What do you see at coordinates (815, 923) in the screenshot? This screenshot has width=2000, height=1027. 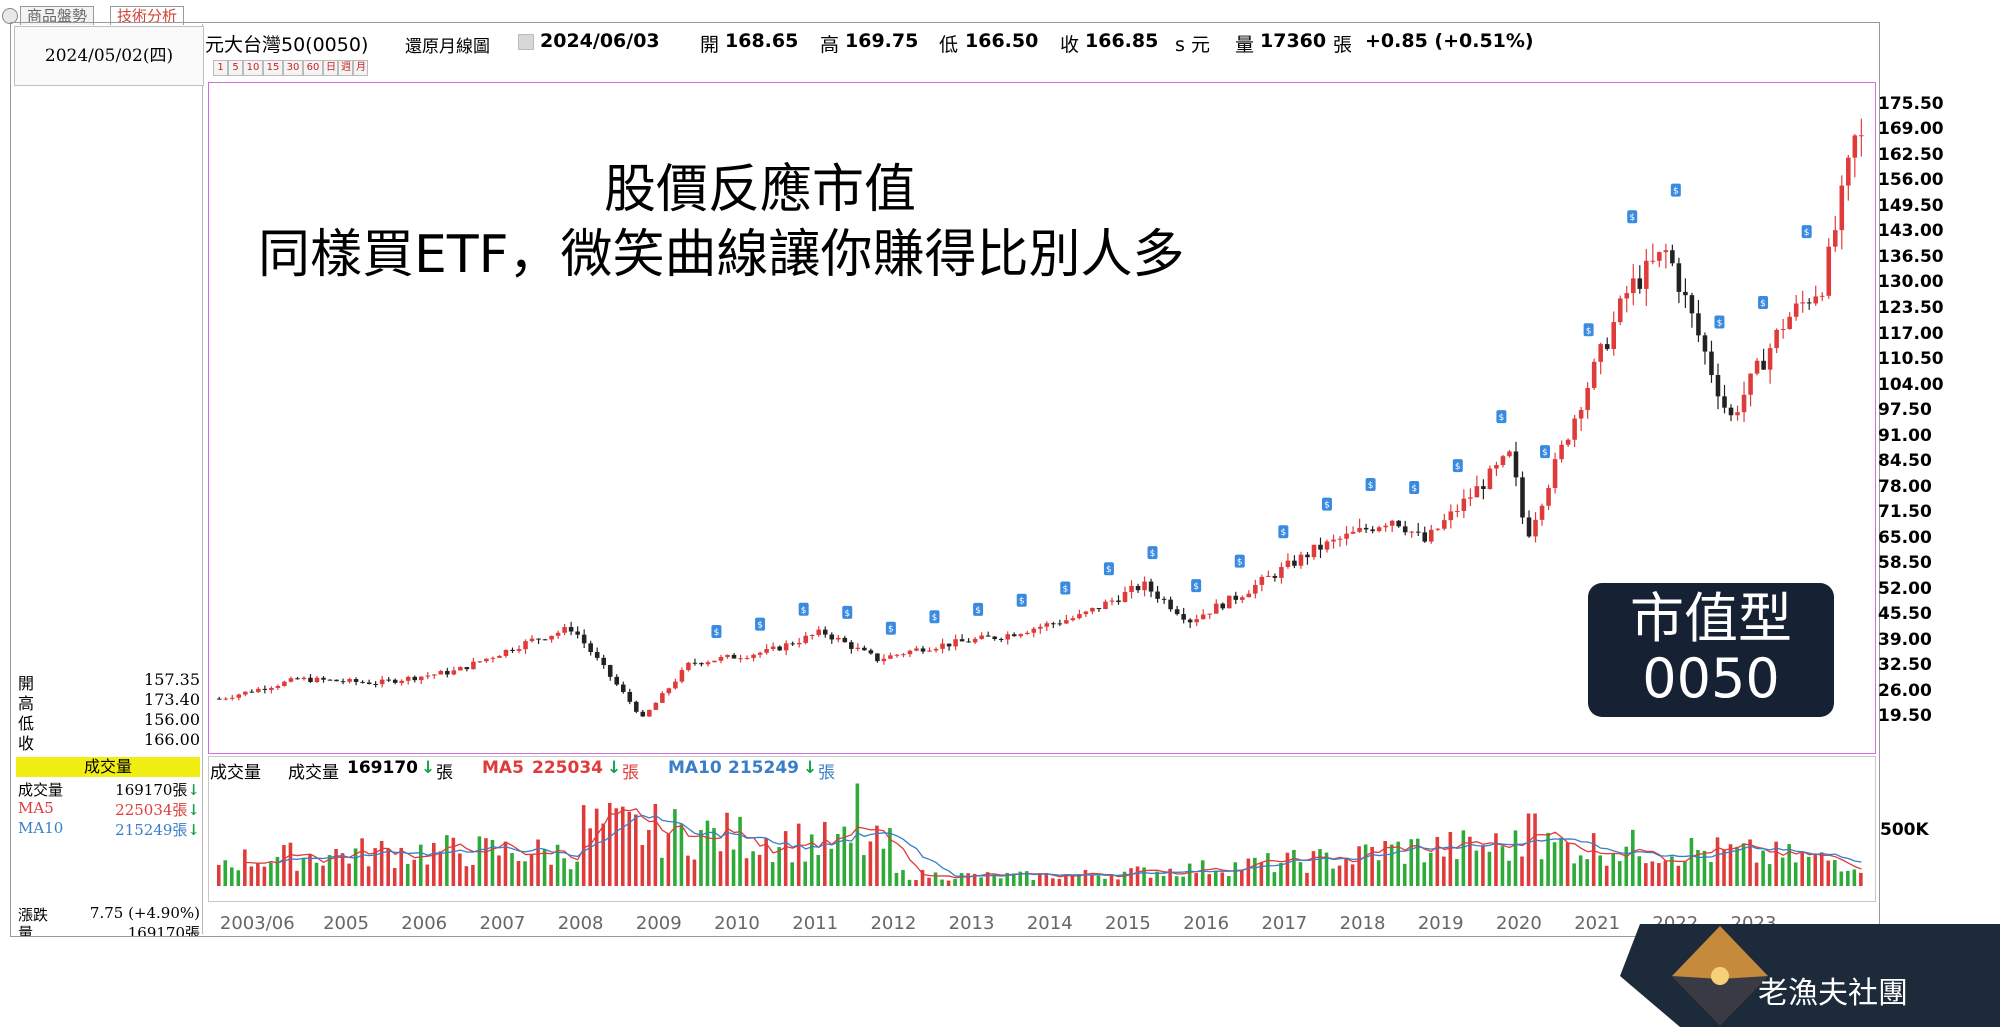 I see `x-tick-label: 2011` at bounding box center [815, 923].